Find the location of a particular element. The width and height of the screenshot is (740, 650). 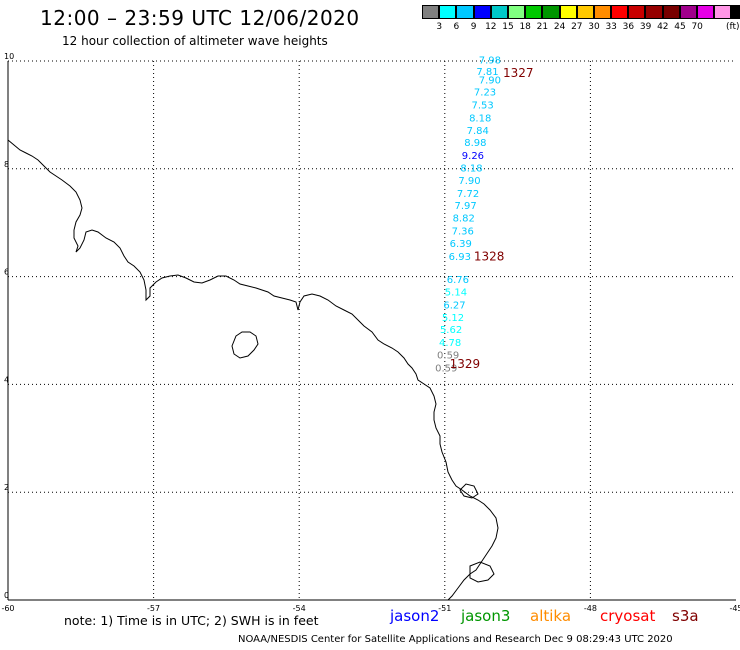

wave-height-value: 6.27 is located at coordinates (454, 305).